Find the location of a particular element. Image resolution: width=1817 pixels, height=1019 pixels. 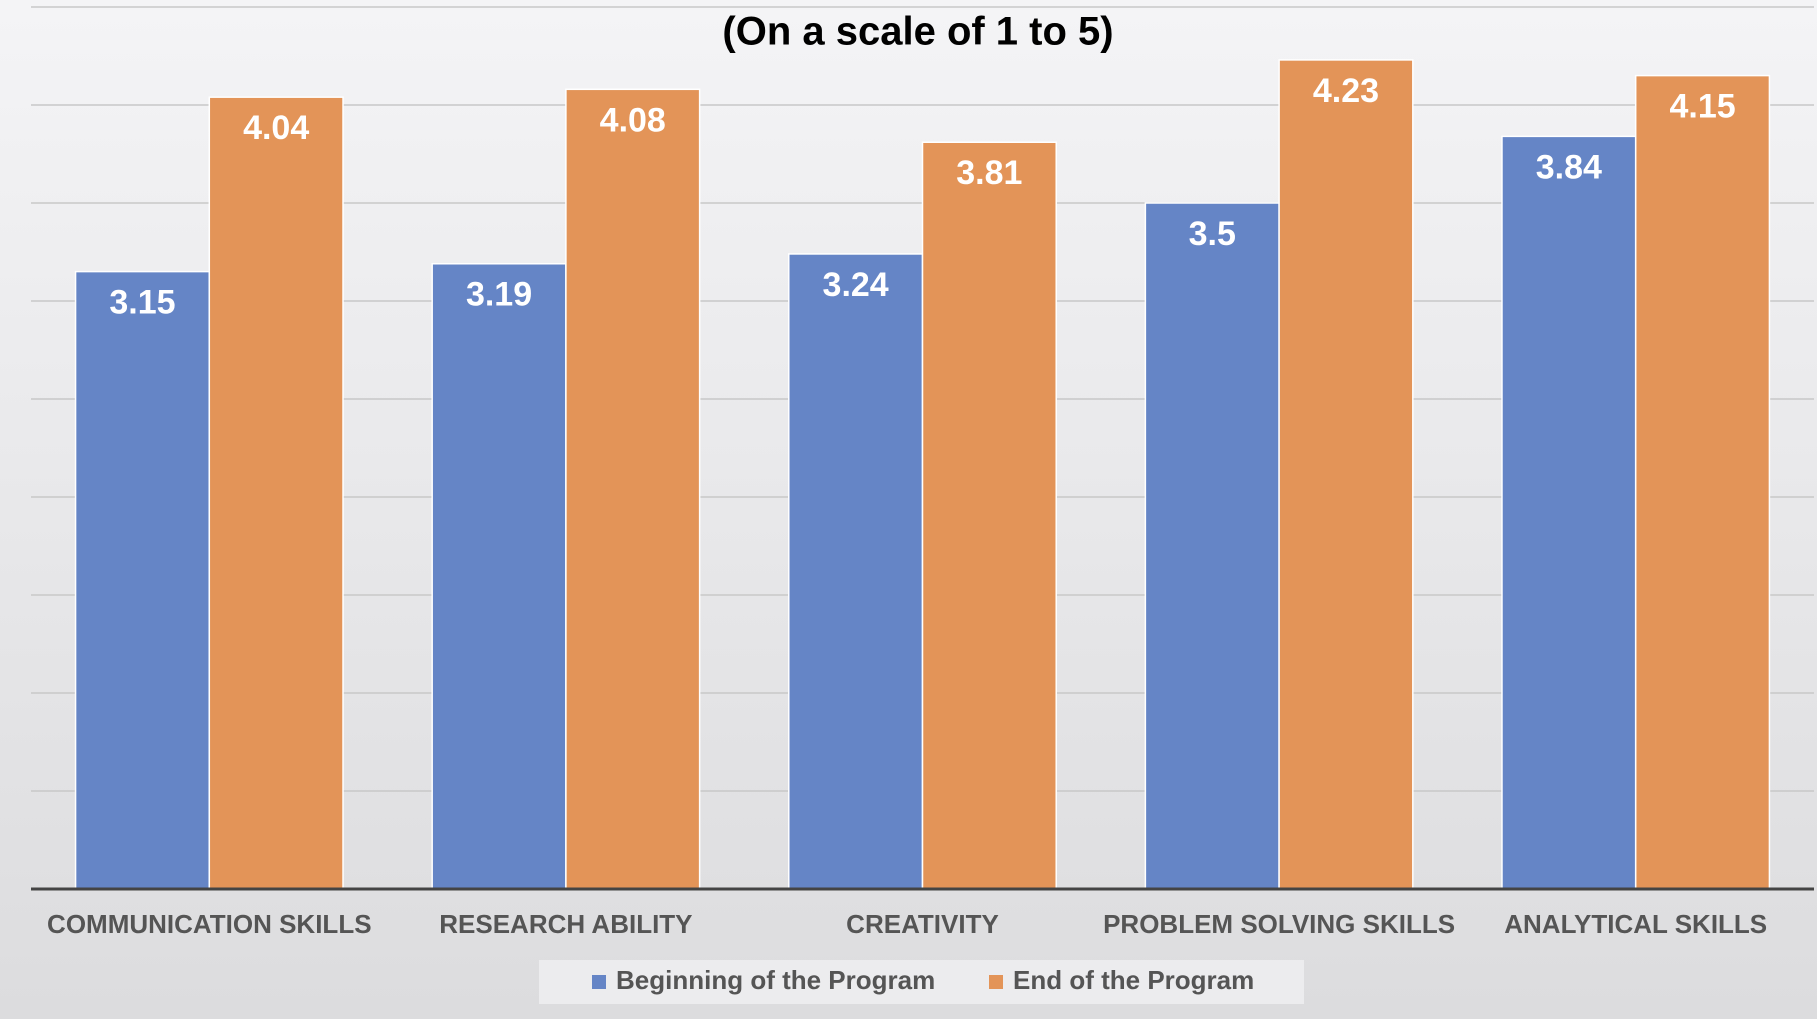

value-label: 4.23 is located at coordinates (1346, 91).